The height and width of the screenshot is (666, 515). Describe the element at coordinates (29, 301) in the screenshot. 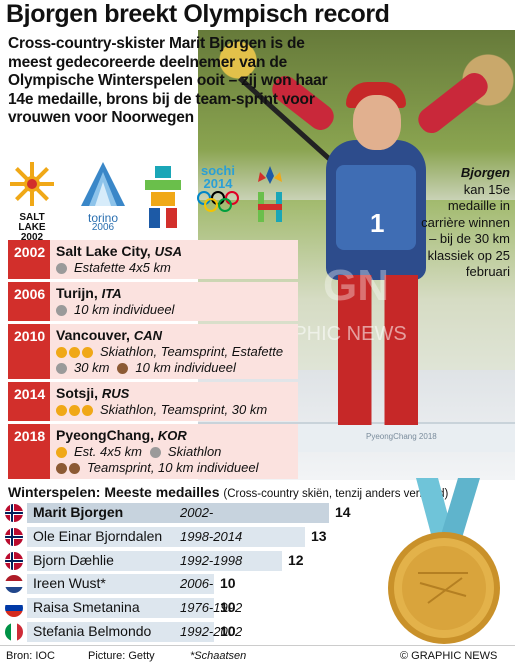

I see `games-year: 2006` at that location.